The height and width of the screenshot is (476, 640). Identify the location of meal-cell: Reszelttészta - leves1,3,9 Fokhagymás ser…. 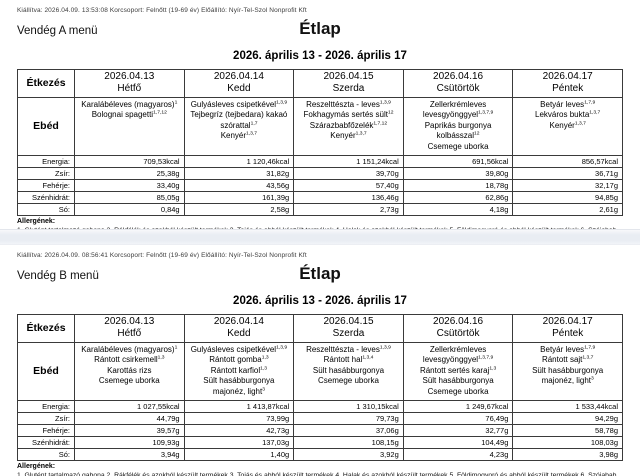
(348, 126).